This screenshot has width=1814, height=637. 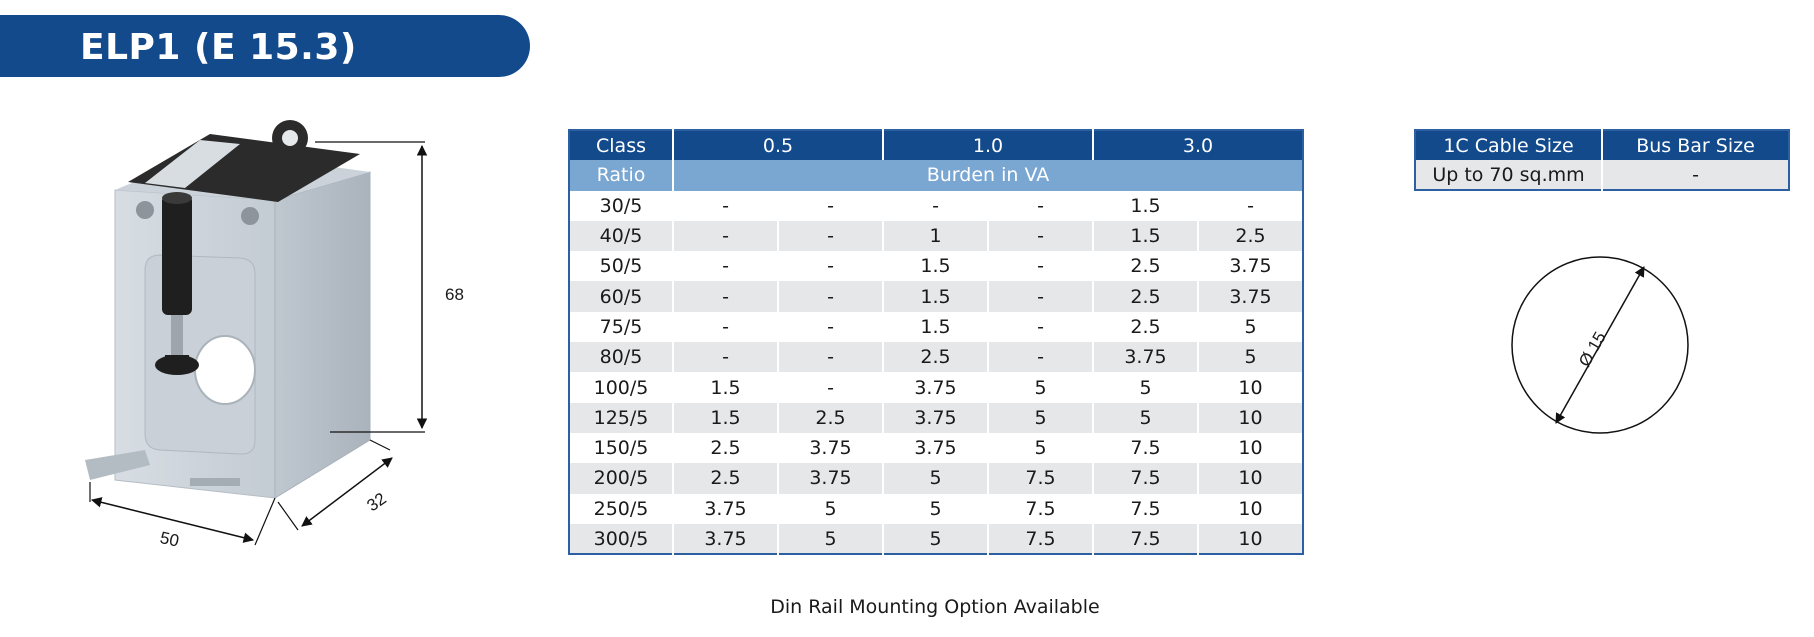 I want to click on ratio-label: Ratio, so click(x=621, y=175).